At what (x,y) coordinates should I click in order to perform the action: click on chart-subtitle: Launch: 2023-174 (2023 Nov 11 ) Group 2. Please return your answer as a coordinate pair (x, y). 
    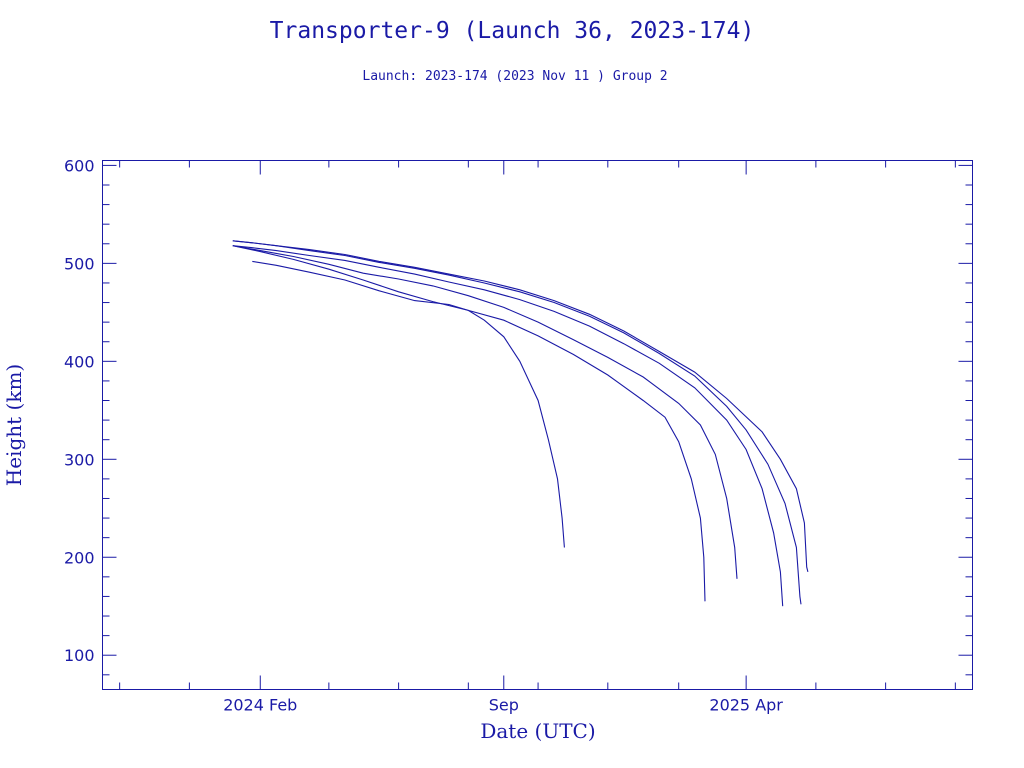
    Looking at the image, I should click on (514, 76).